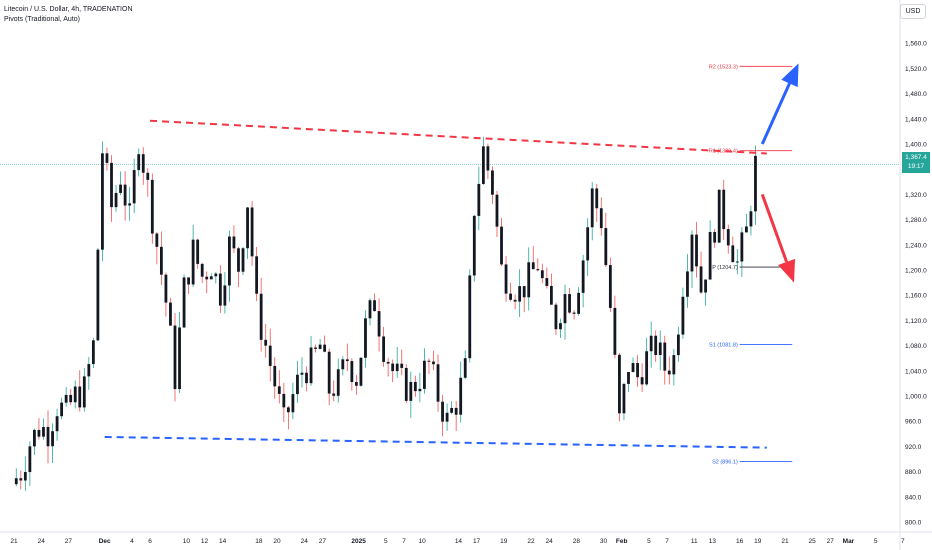 The width and height of the screenshot is (932, 550). What do you see at coordinates (723, 345) in the screenshot?
I see `pivot-label-s1: S1 (1081.8)` at bounding box center [723, 345].